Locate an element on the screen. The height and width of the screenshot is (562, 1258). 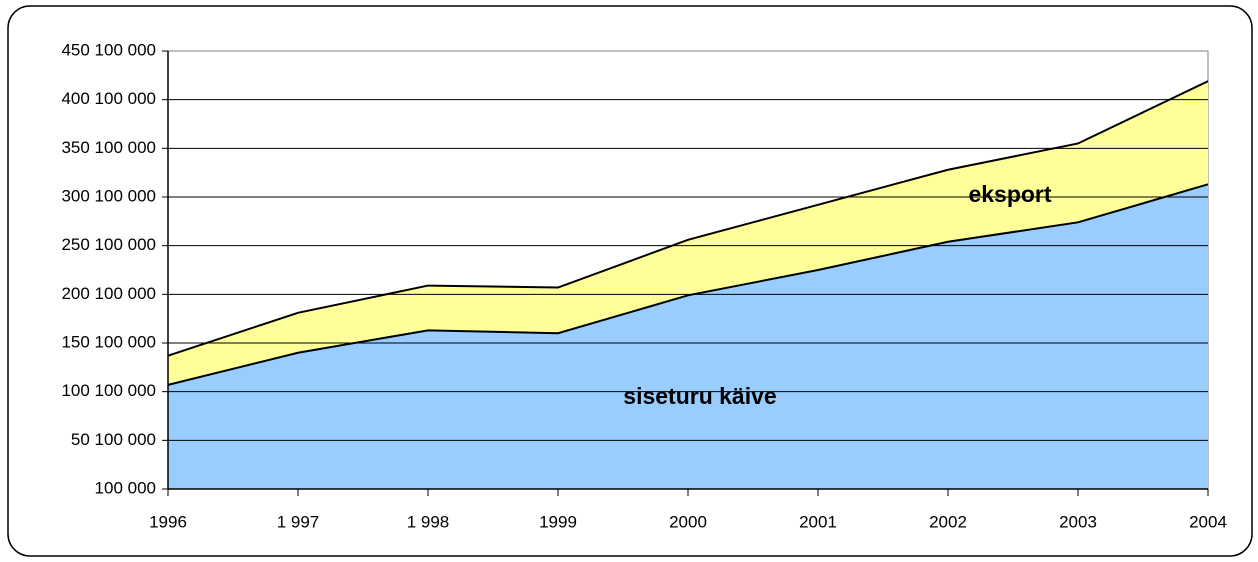
x-tick-label: 1 997 is located at coordinates (298, 521).